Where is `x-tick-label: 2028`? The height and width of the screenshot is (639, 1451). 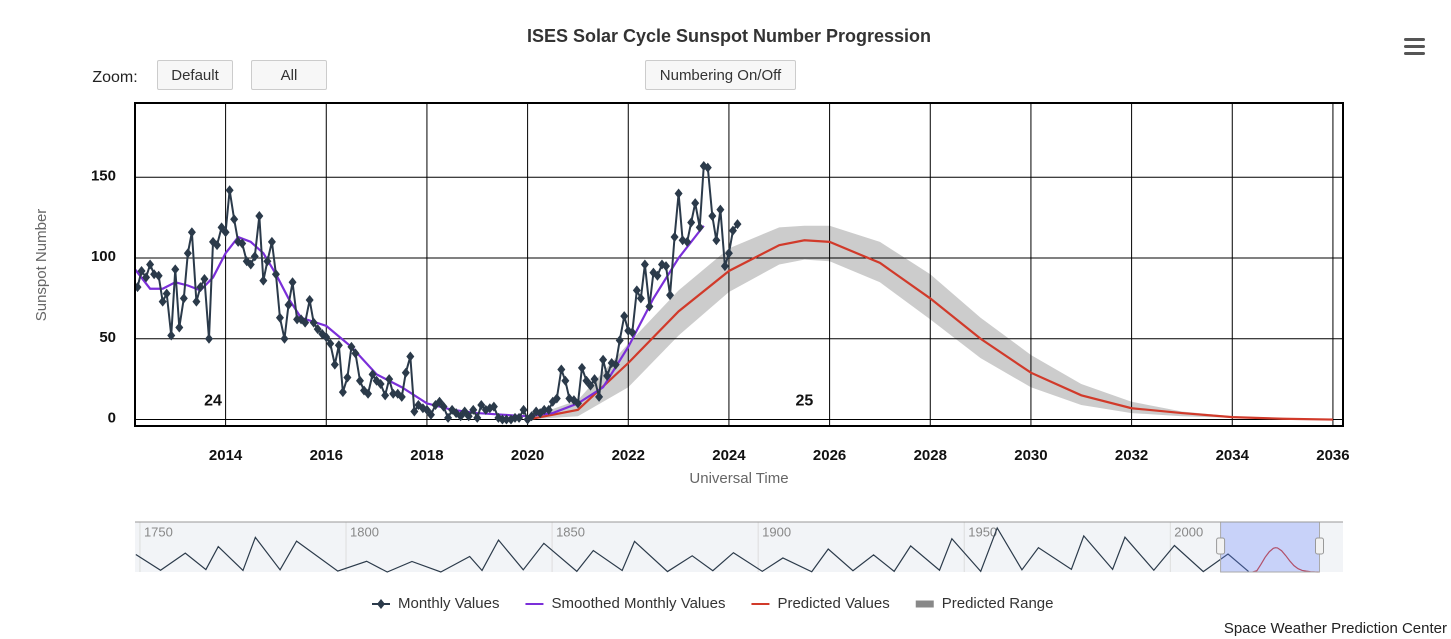 x-tick-label: 2028 is located at coordinates (930, 455).